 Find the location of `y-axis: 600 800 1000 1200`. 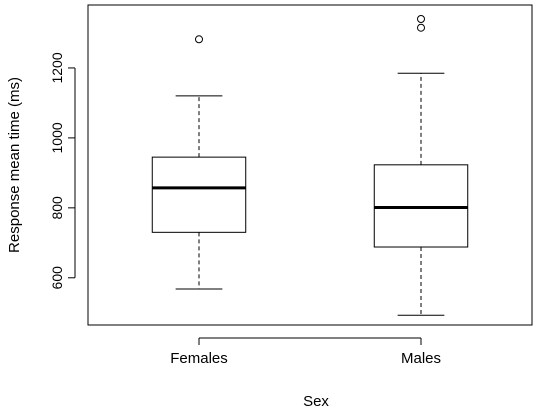

y-axis: 600 800 1000 1200 is located at coordinates (62, 171).